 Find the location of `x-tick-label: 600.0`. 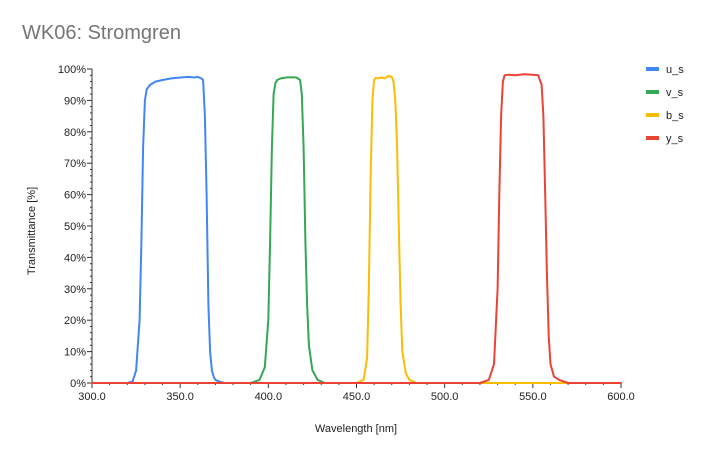

x-tick-label: 600.0 is located at coordinates (621, 397).